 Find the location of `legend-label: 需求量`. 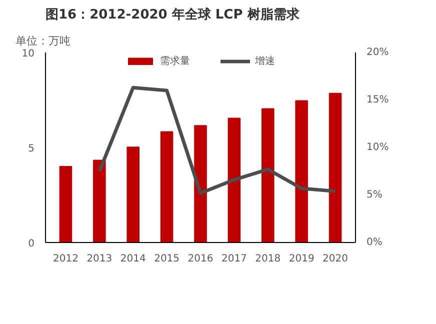

legend-label: 需求量 is located at coordinates (175, 61).